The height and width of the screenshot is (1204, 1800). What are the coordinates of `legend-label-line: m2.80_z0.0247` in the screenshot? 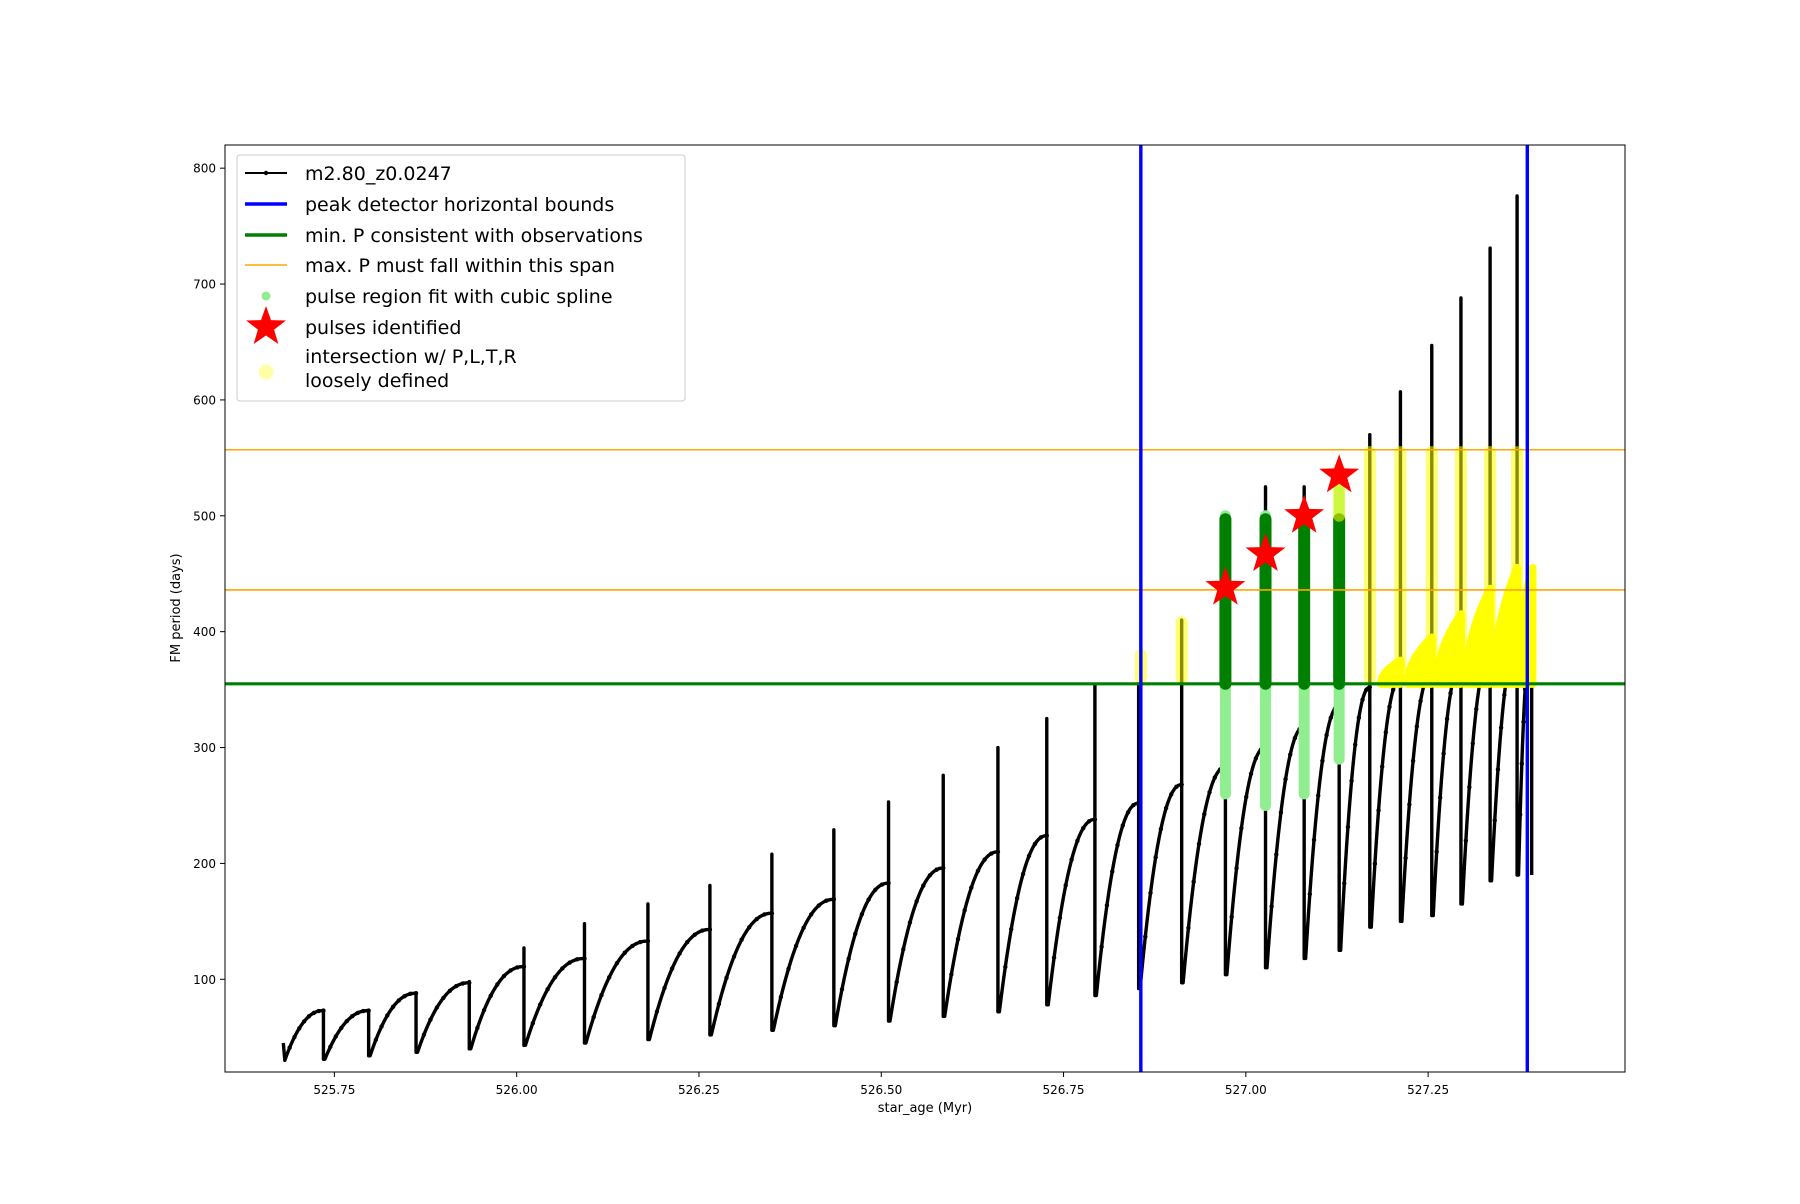 It's located at (378, 174).